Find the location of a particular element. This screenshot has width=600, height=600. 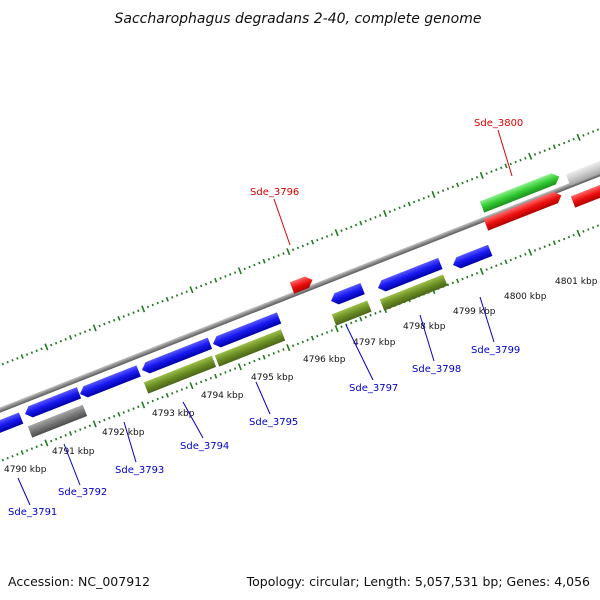

gene-label-sde-3794: Sde_3794 is located at coordinates (204, 446).